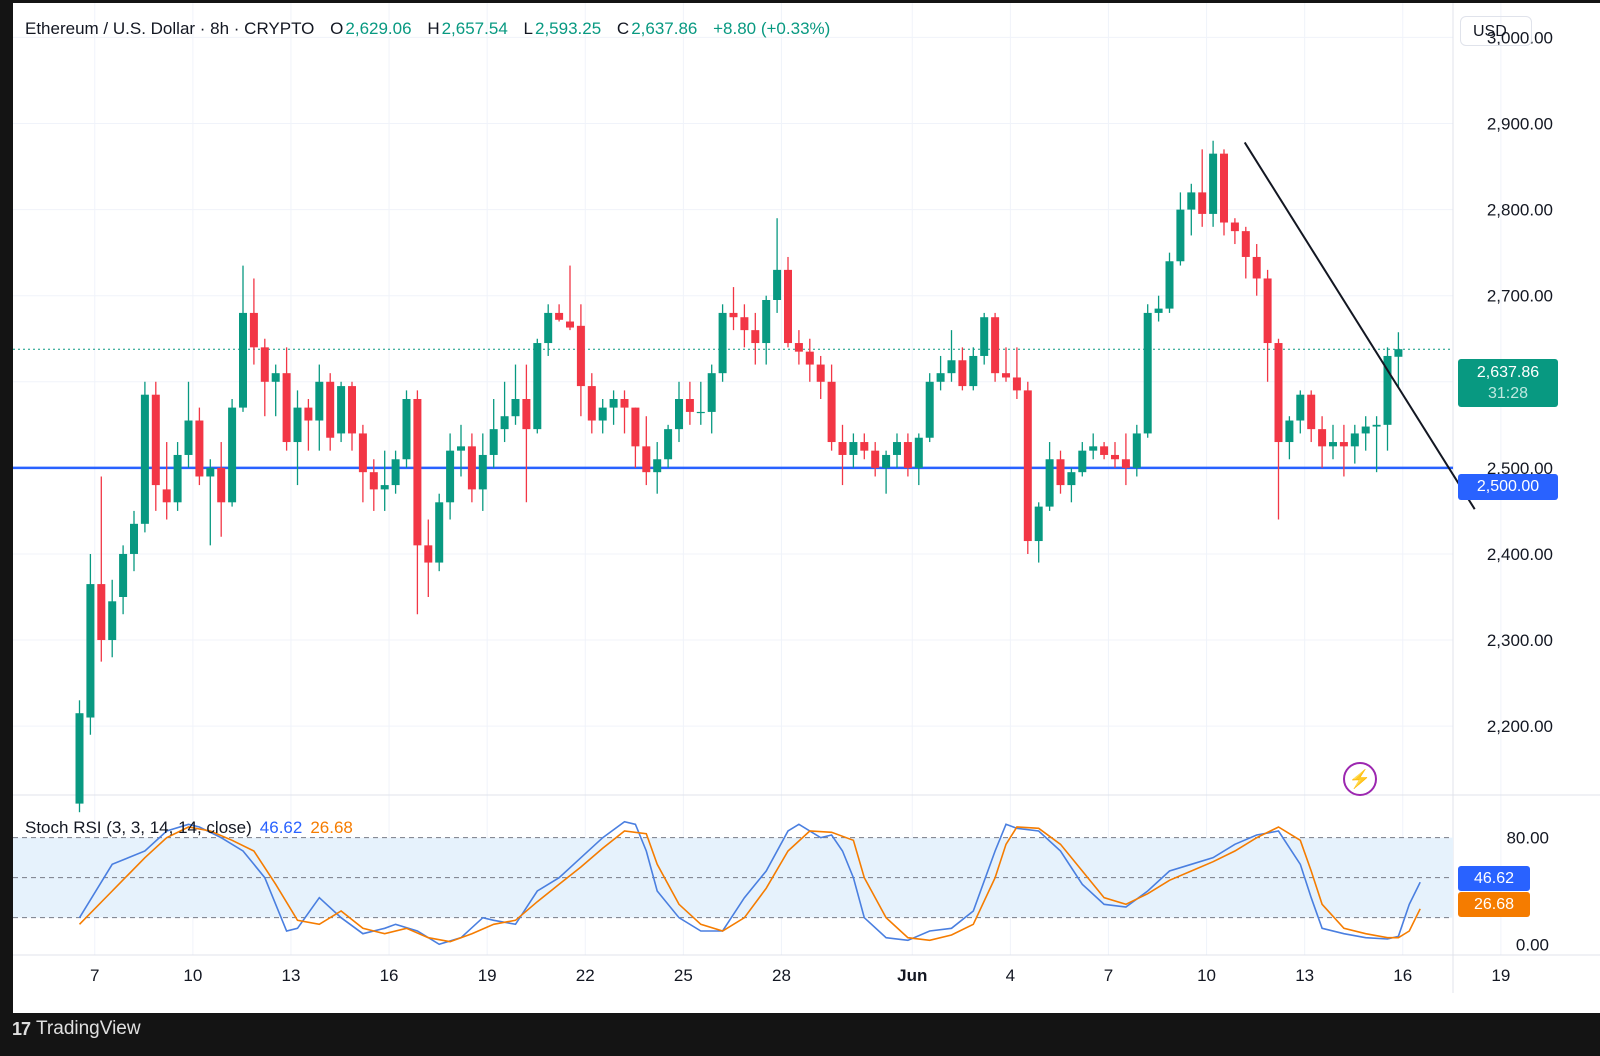  I want to click on price-tick-label: 2,200.00, so click(1520, 726).